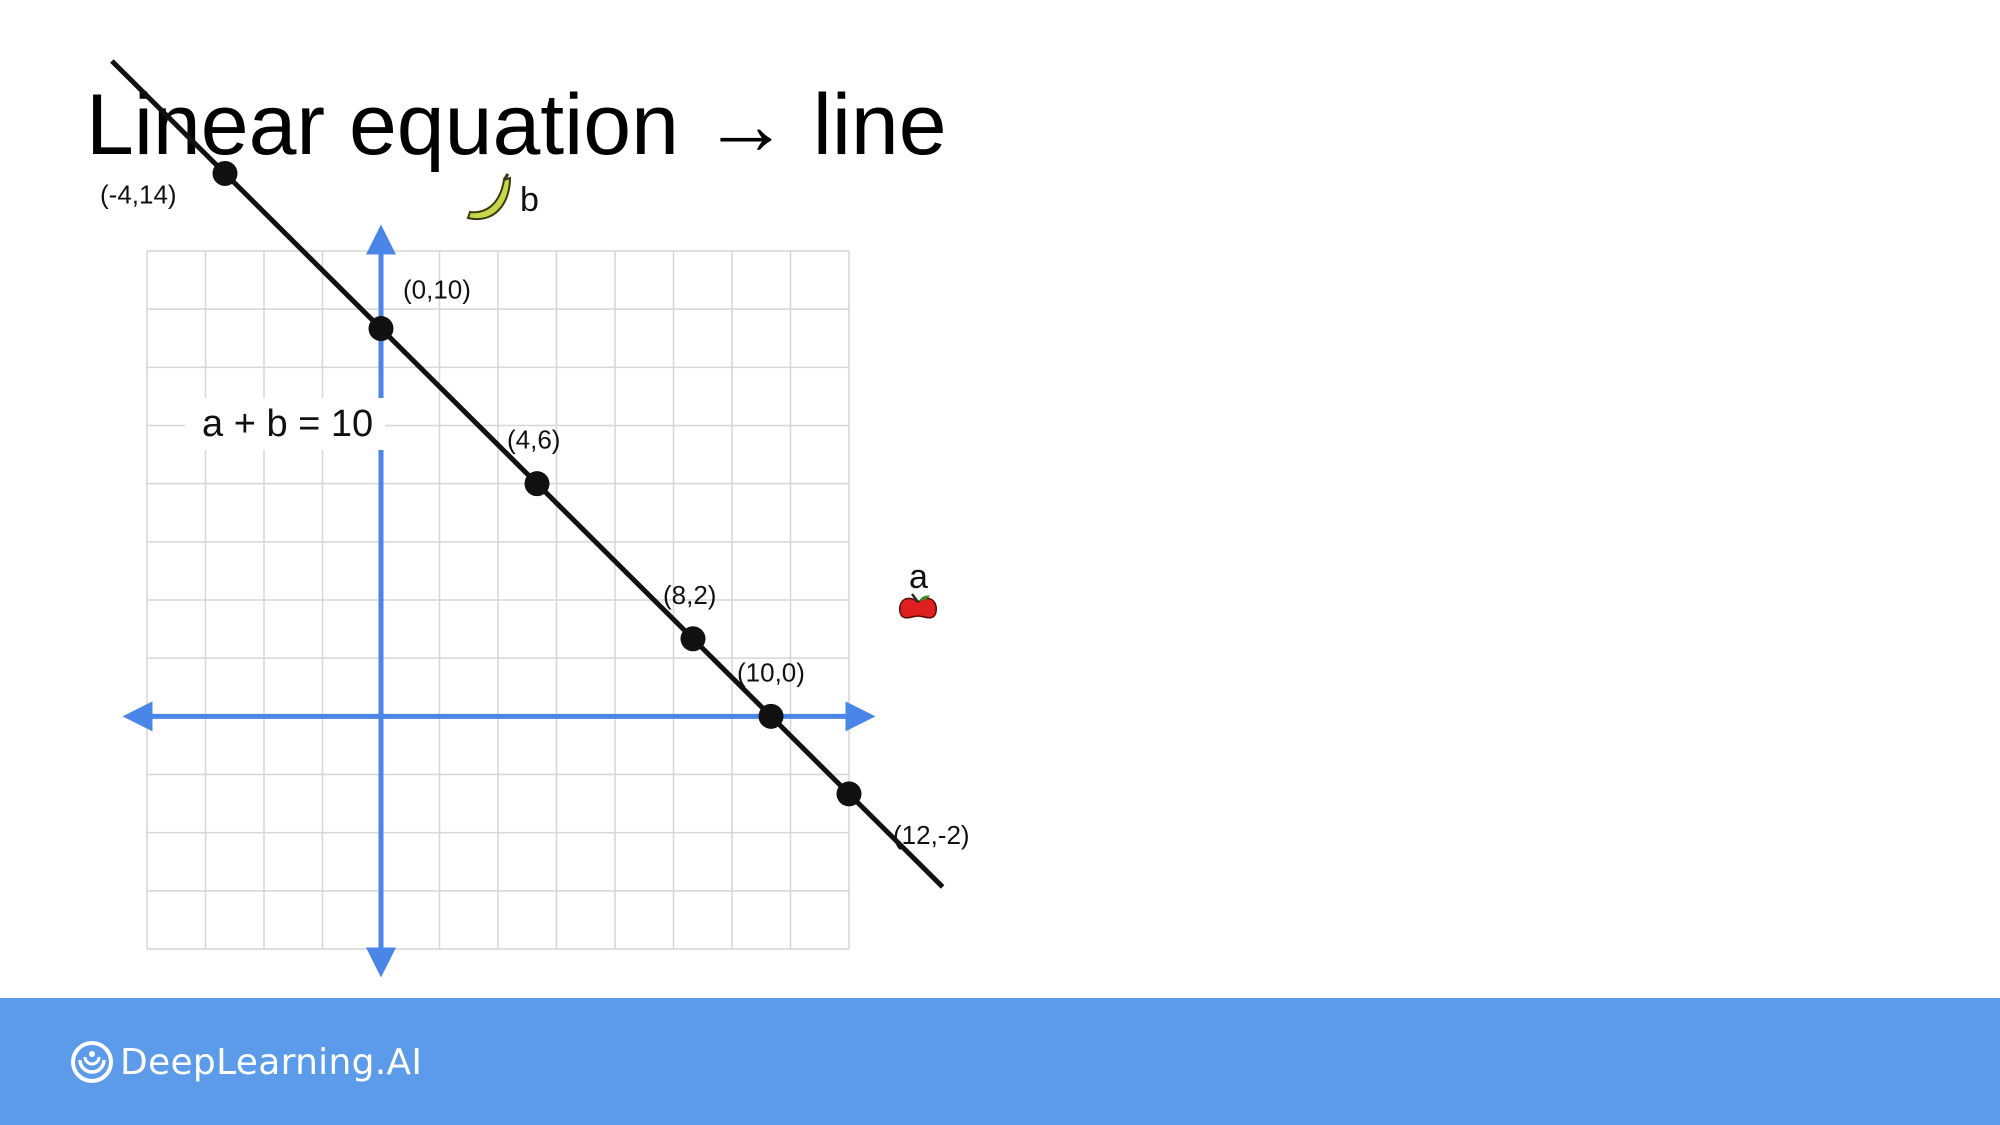 The width and height of the screenshot is (2000, 1125). Describe the element at coordinates (689, 595) in the screenshot. I see `point-label: (8,2)` at that location.